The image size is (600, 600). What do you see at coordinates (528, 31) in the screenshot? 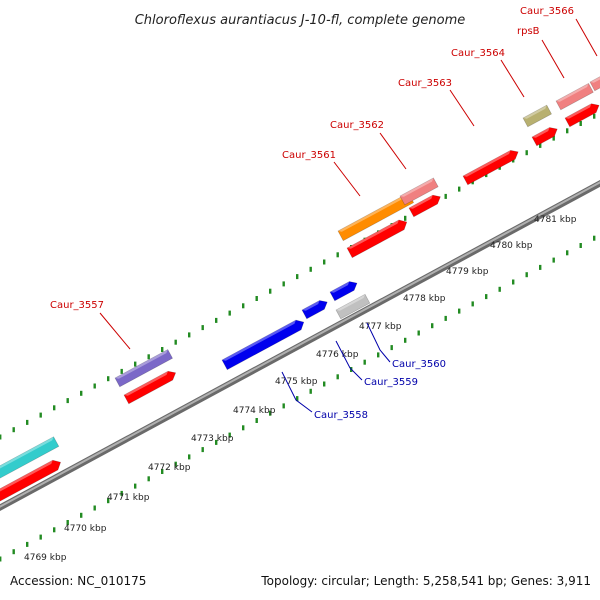
I see `gene-label: rpsB` at bounding box center [528, 31].